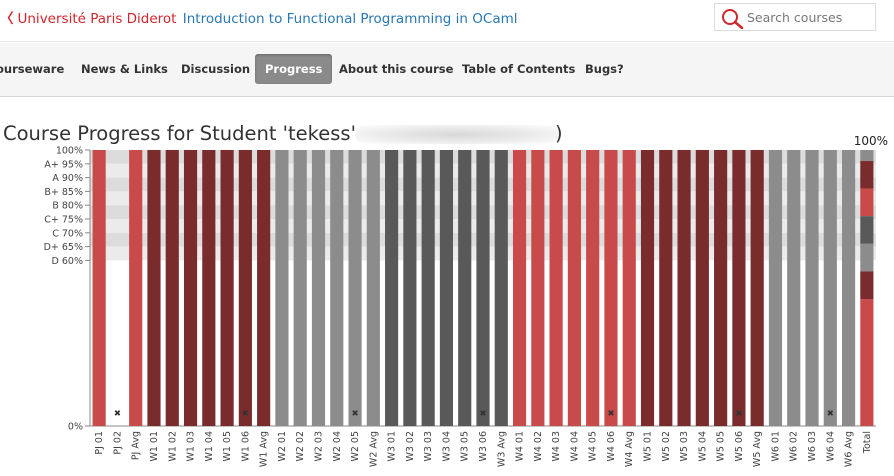  I want to click on x-tick-label: W5 Avg, so click(757, 449).